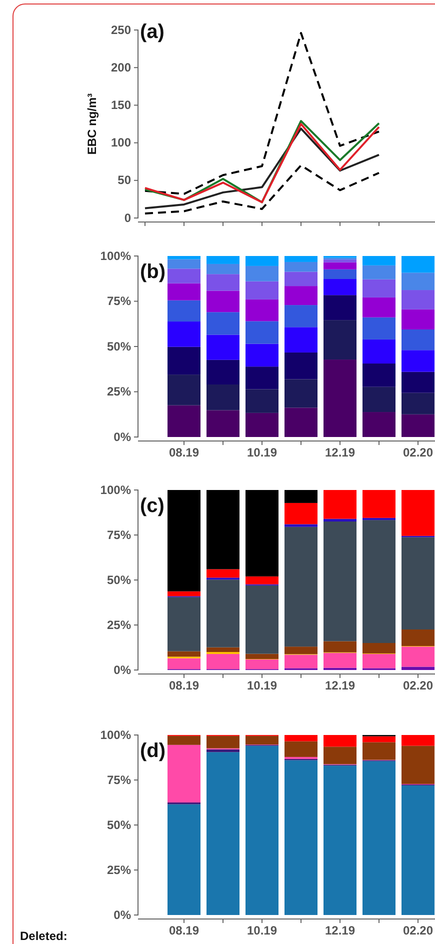 The width and height of the screenshot is (435, 944). I want to click on chart-title: (b), so click(153, 272).